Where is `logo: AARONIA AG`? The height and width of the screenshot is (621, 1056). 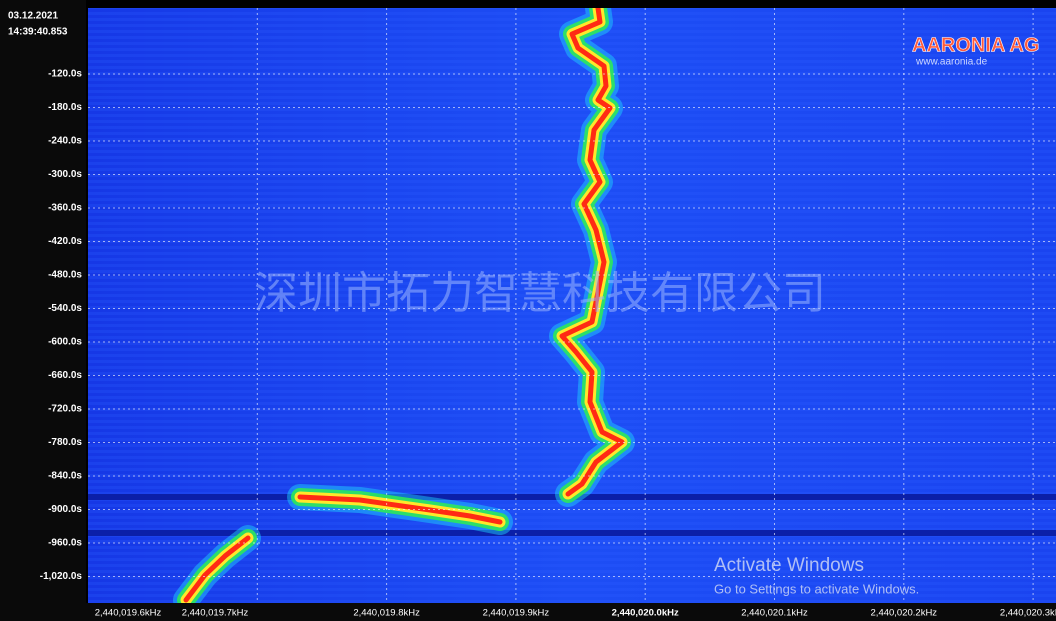
logo: AARONIA AG is located at coordinates (975, 45).